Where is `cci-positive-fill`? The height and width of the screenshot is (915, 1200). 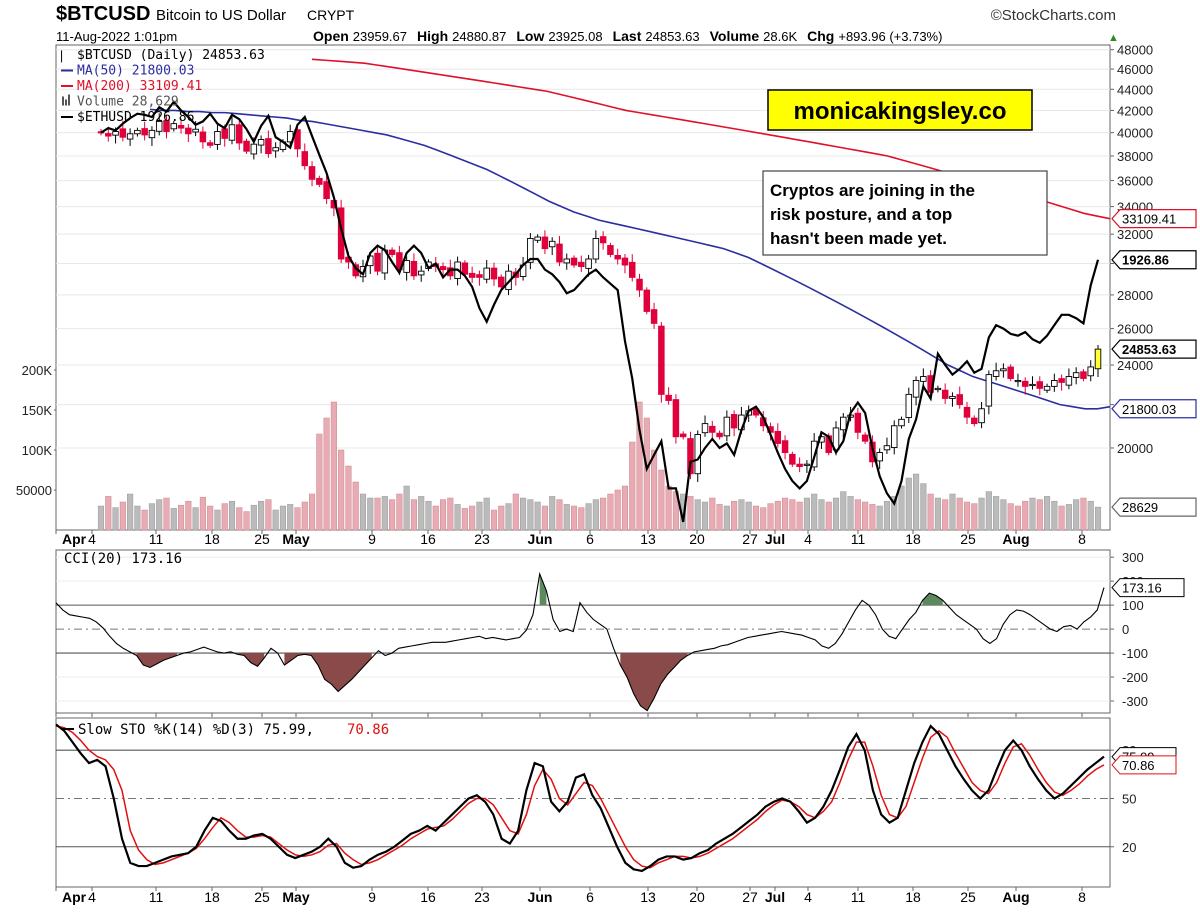
cci-positive-fill is located at coordinates (543, 589).